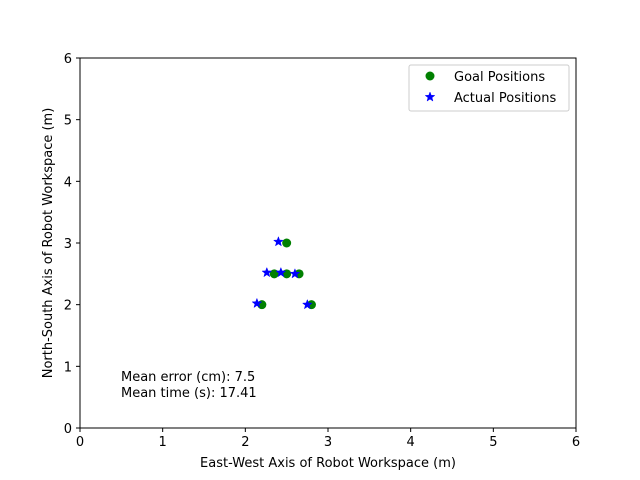  I want to click on legend-glyph-actual, so click(430, 96).